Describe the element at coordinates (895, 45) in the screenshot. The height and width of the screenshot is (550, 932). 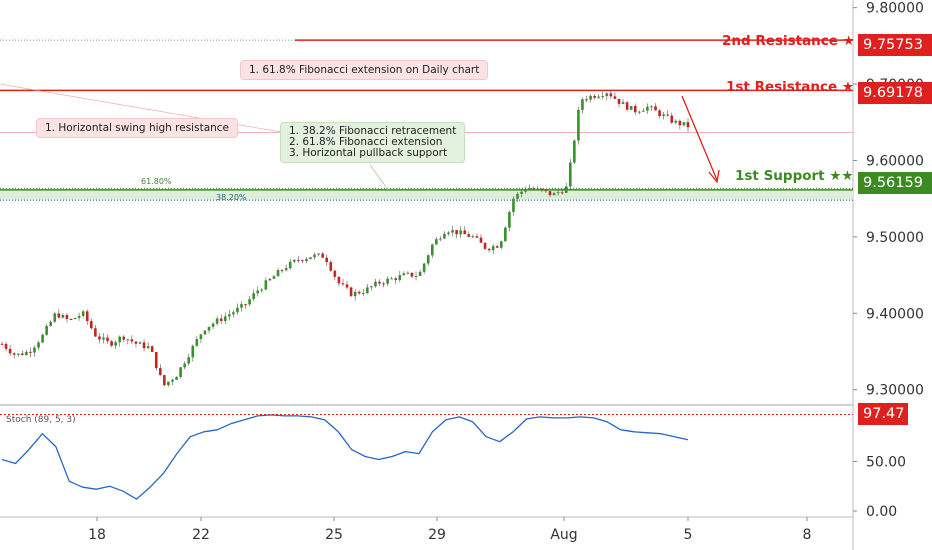
I see `resistance-2-price-badge: 9.75753` at that location.